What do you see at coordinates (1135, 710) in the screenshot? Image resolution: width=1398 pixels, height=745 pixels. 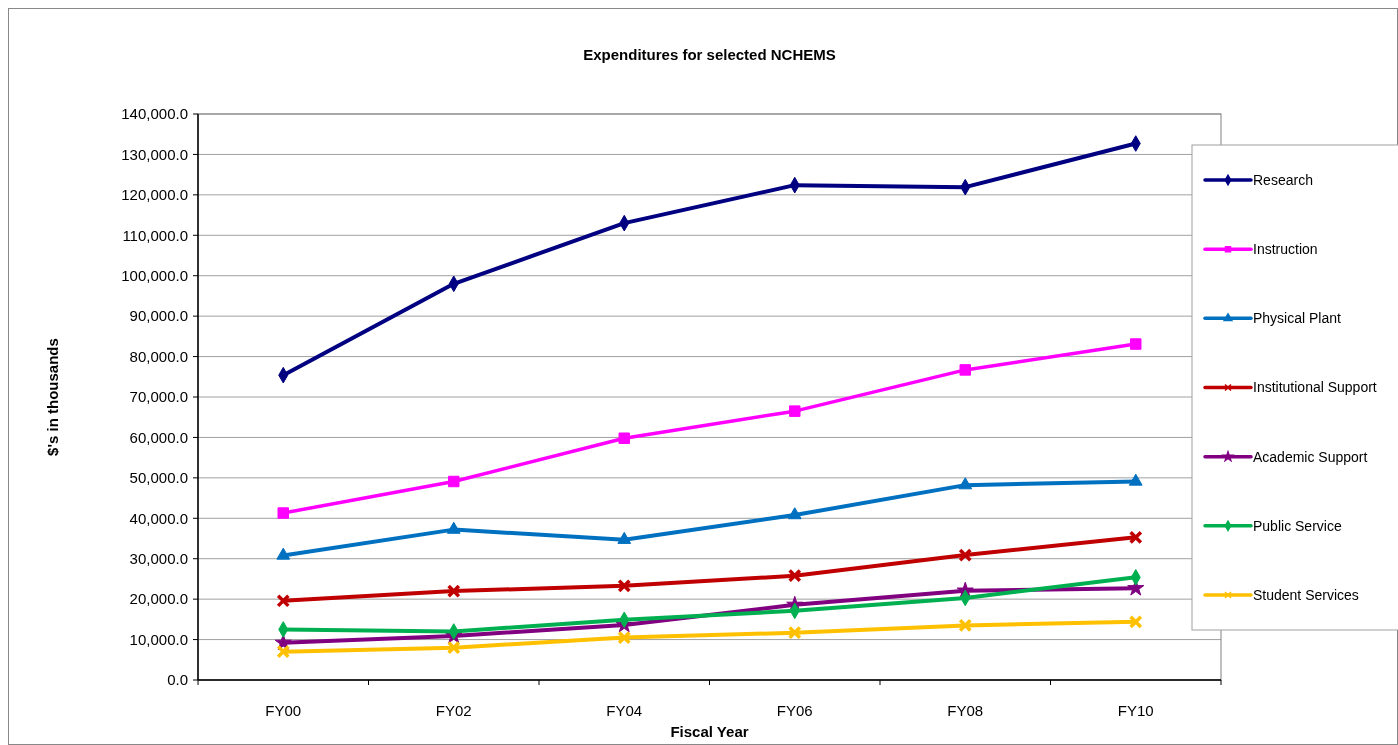 I see `x-tick-label: FY10` at bounding box center [1135, 710].